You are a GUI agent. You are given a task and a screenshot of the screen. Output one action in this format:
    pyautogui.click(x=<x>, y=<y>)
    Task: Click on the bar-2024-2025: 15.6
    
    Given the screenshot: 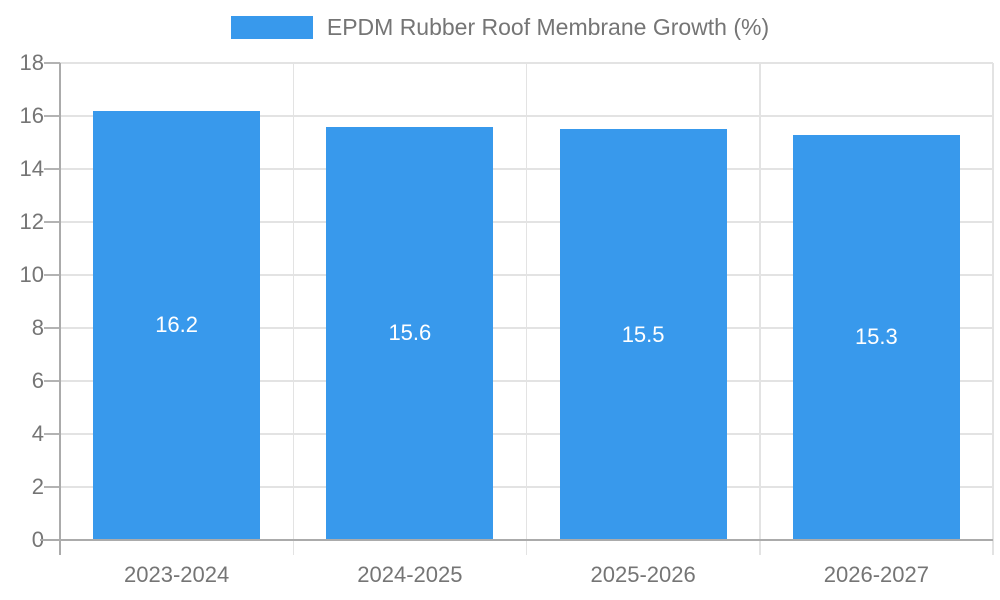 What is the action you would take?
    pyautogui.click(x=410, y=333)
    